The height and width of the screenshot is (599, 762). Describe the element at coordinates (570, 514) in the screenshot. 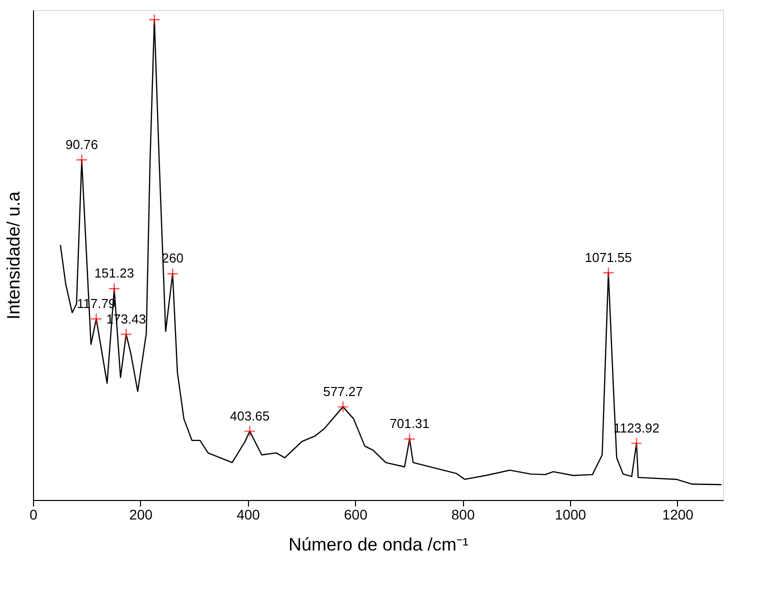

I see `x-tick-label: 1000` at that location.